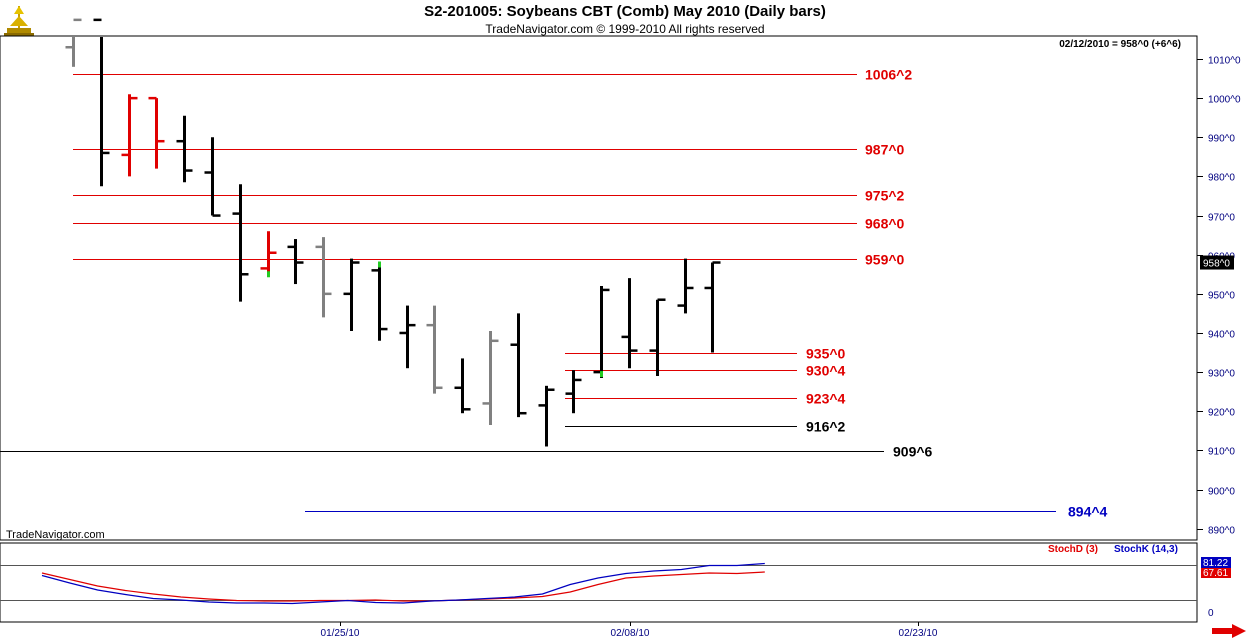  I want to click on level-label: 935^0, so click(826, 354).